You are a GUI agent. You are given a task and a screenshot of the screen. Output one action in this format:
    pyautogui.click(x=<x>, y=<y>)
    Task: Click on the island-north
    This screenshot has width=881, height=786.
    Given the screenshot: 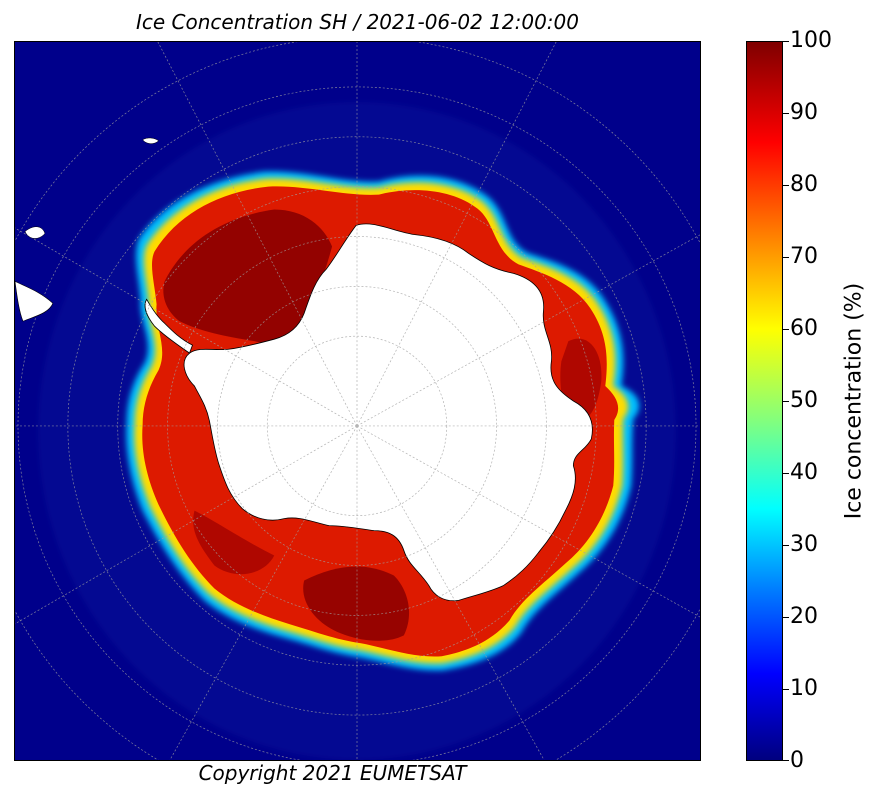 What is the action you would take?
    pyautogui.click(x=150, y=140)
    